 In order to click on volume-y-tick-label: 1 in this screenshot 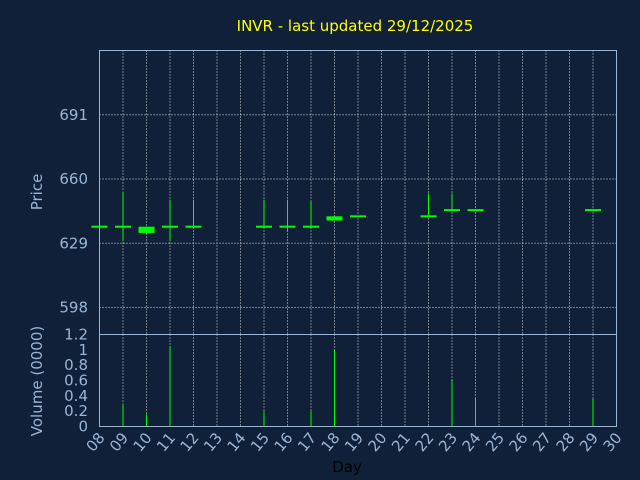, I will do `click(83, 350)`.